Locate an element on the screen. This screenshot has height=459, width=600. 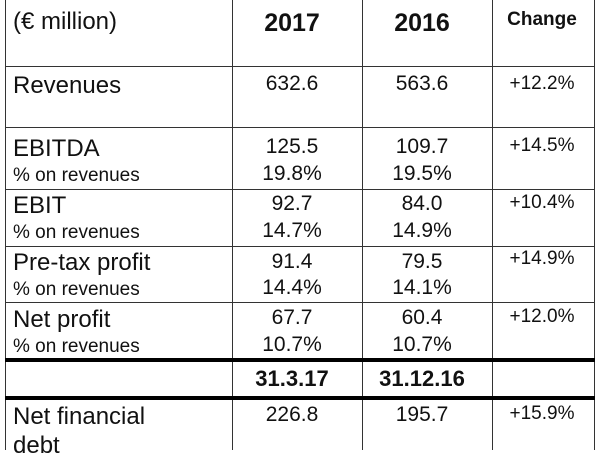
value-prior: 79.5 is located at coordinates (422, 261).